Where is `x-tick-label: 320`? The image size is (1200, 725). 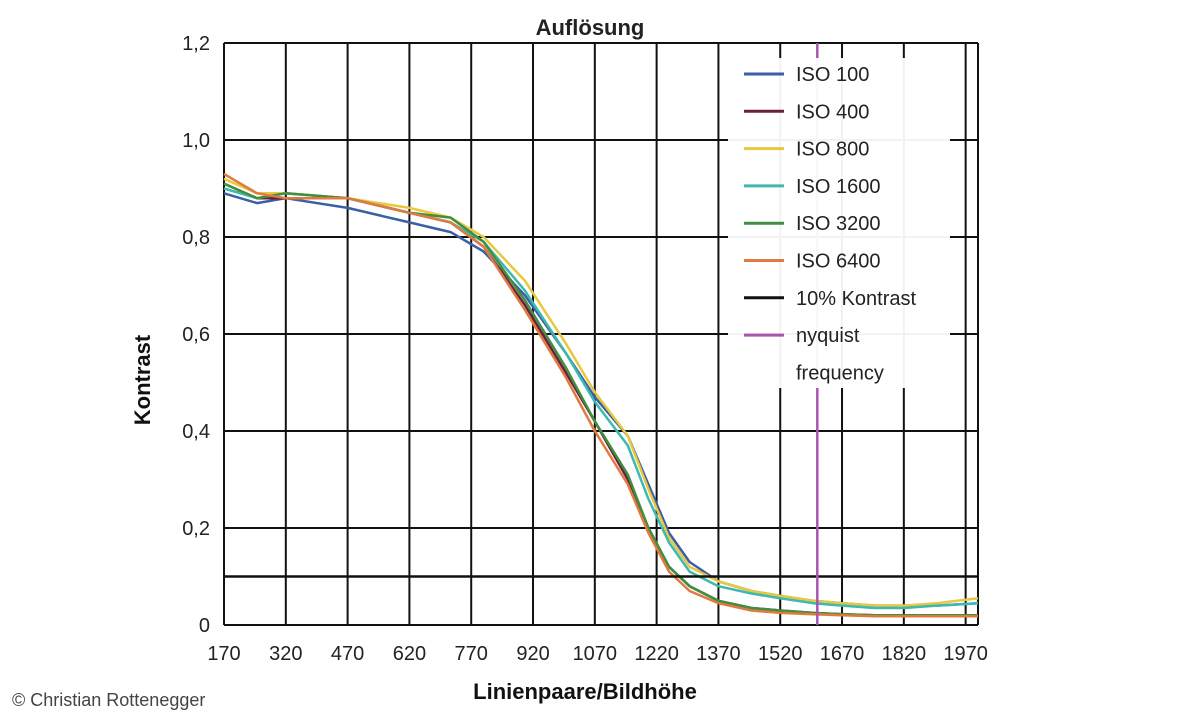
x-tick-label: 320 is located at coordinates (285, 654).